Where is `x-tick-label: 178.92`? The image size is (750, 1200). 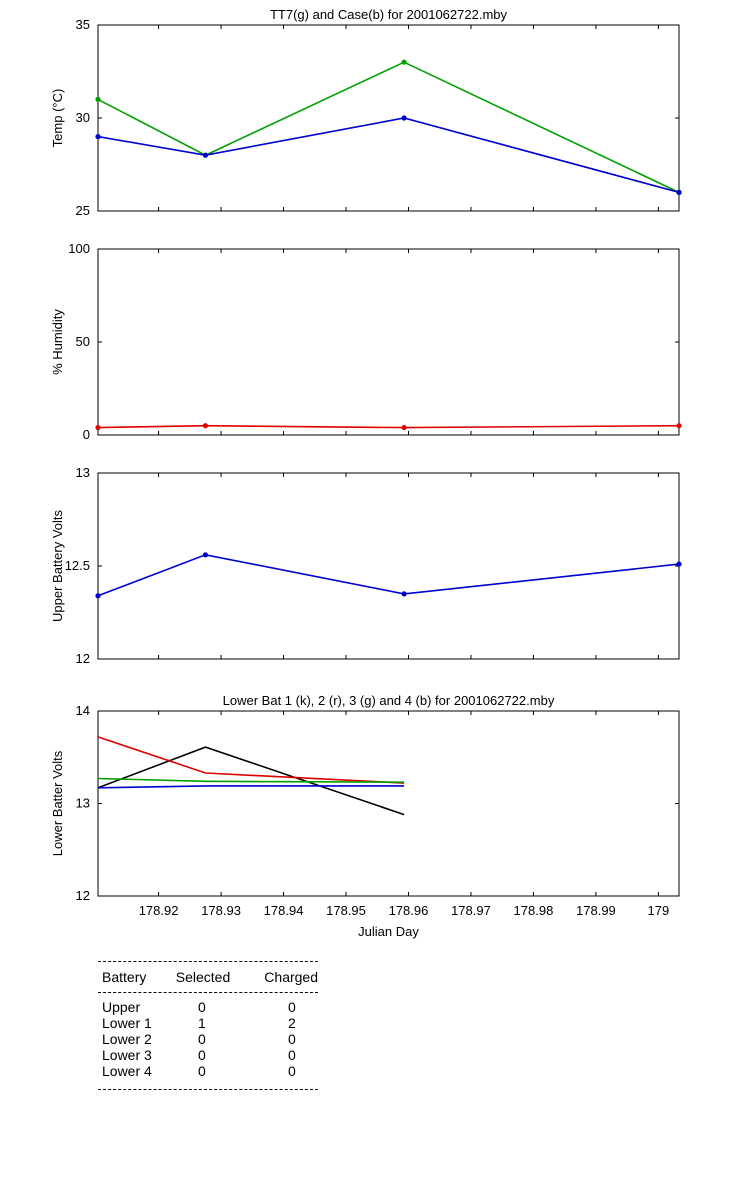 x-tick-label: 178.92 is located at coordinates (159, 910).